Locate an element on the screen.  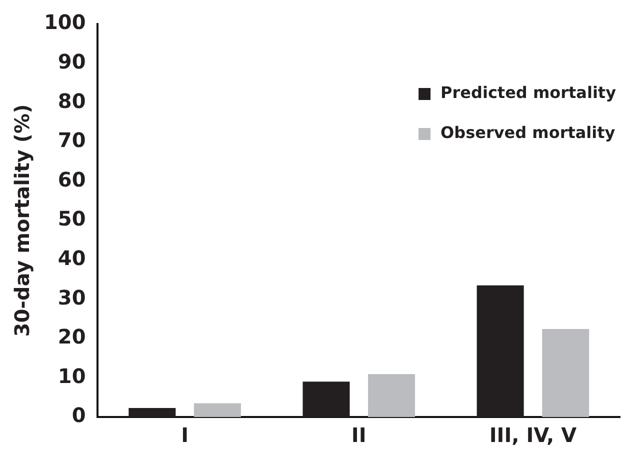
y-axis-title: 30-day mortality (%) is located at coordinates (22, 220).